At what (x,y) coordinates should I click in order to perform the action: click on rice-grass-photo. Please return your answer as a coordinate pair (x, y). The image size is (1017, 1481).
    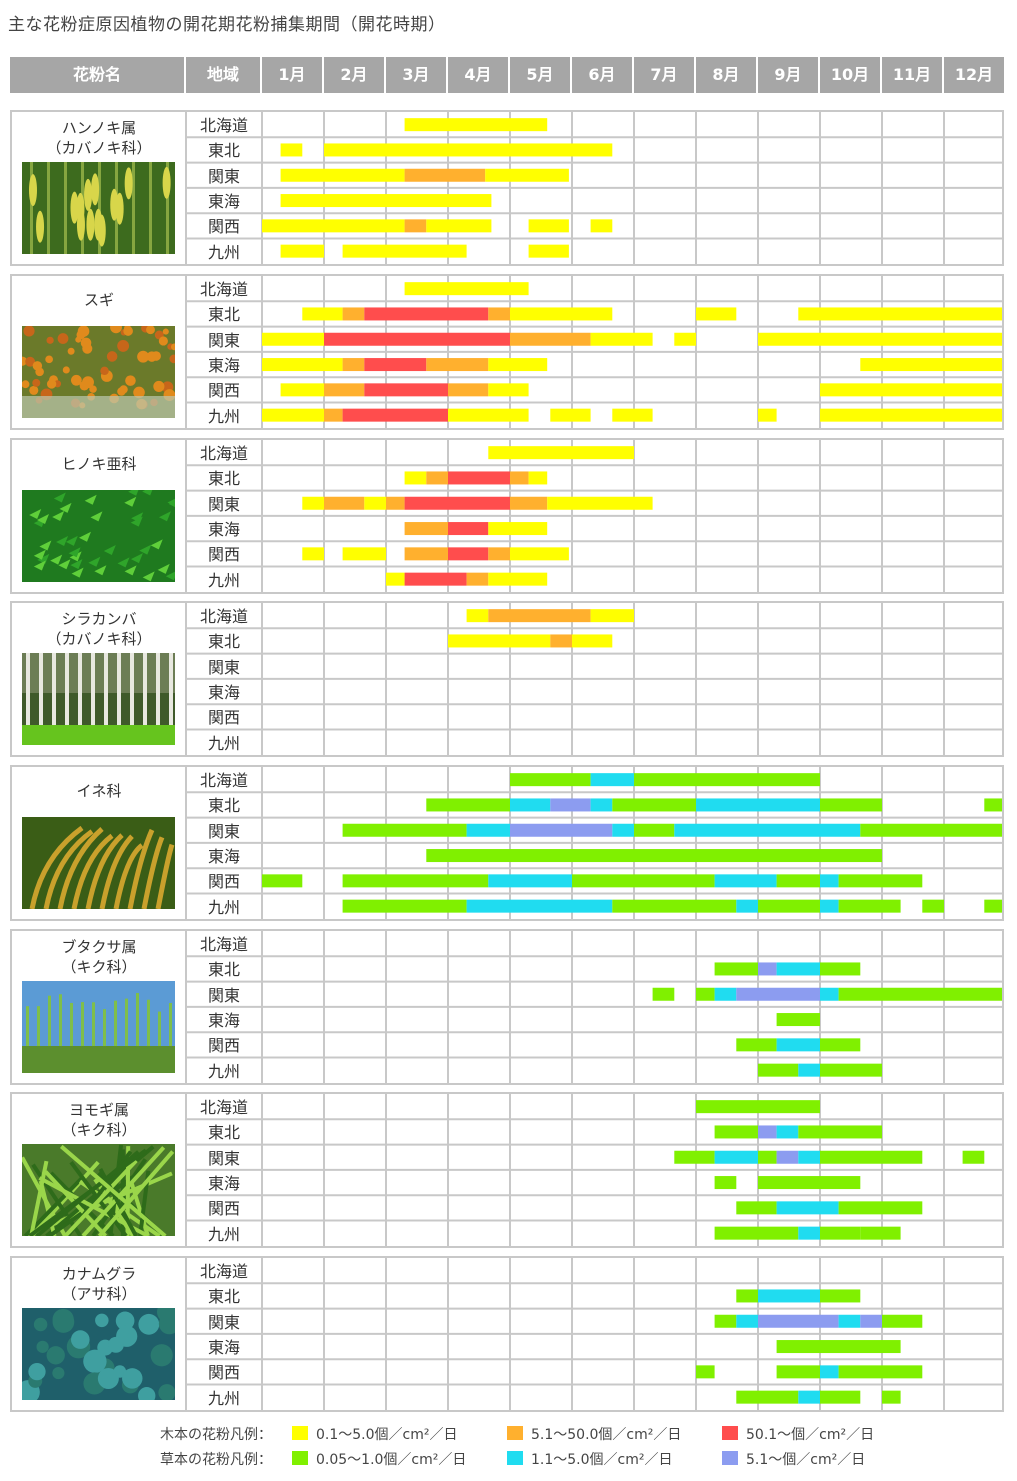
    Looking at the image, I should click on (98, 863).